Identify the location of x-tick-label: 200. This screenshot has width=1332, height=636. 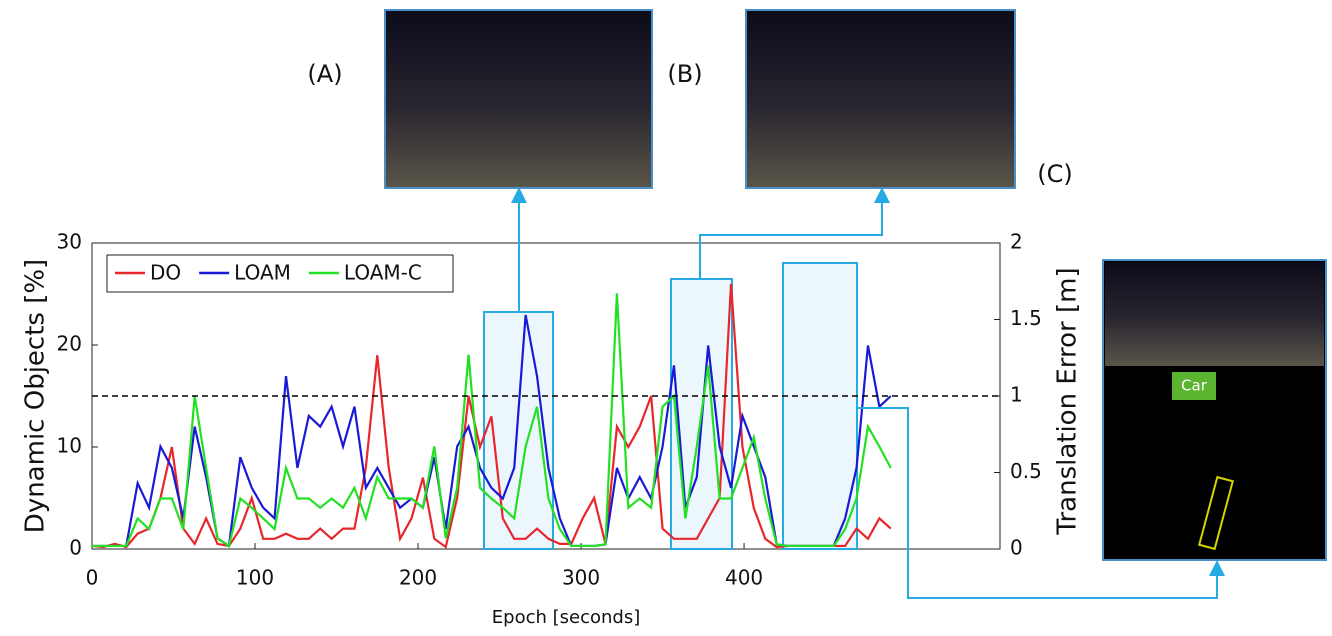
(418, 578).